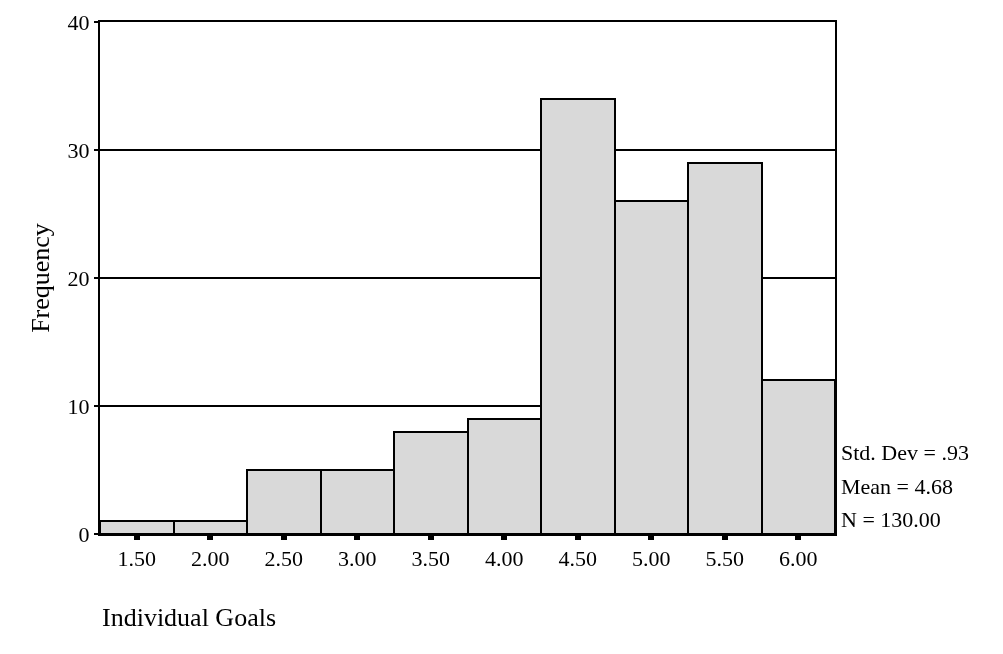 This screenshot has height=654, width=1003. I want to click on x-tick-label: 1.50, so click(136, 559).